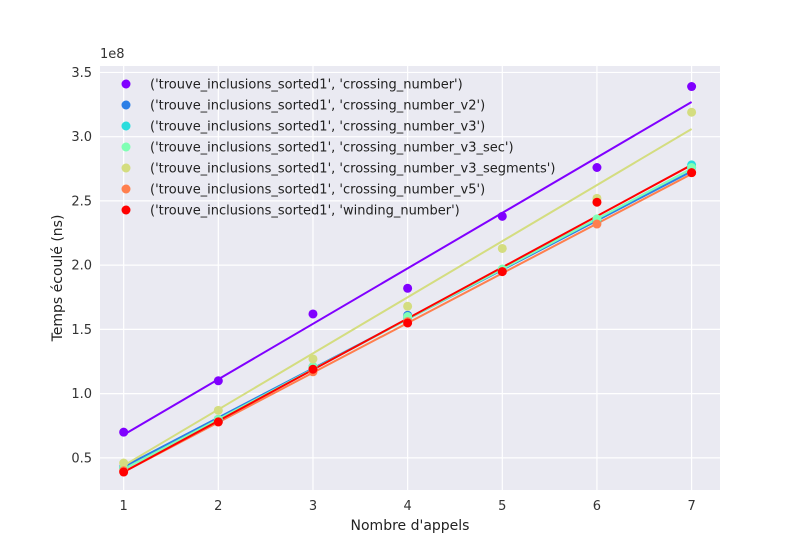 The image size is (800, 550). Describe the element at coordinates (597, 506) in the screenshot. I see `x-tick-label: 6` at that location.